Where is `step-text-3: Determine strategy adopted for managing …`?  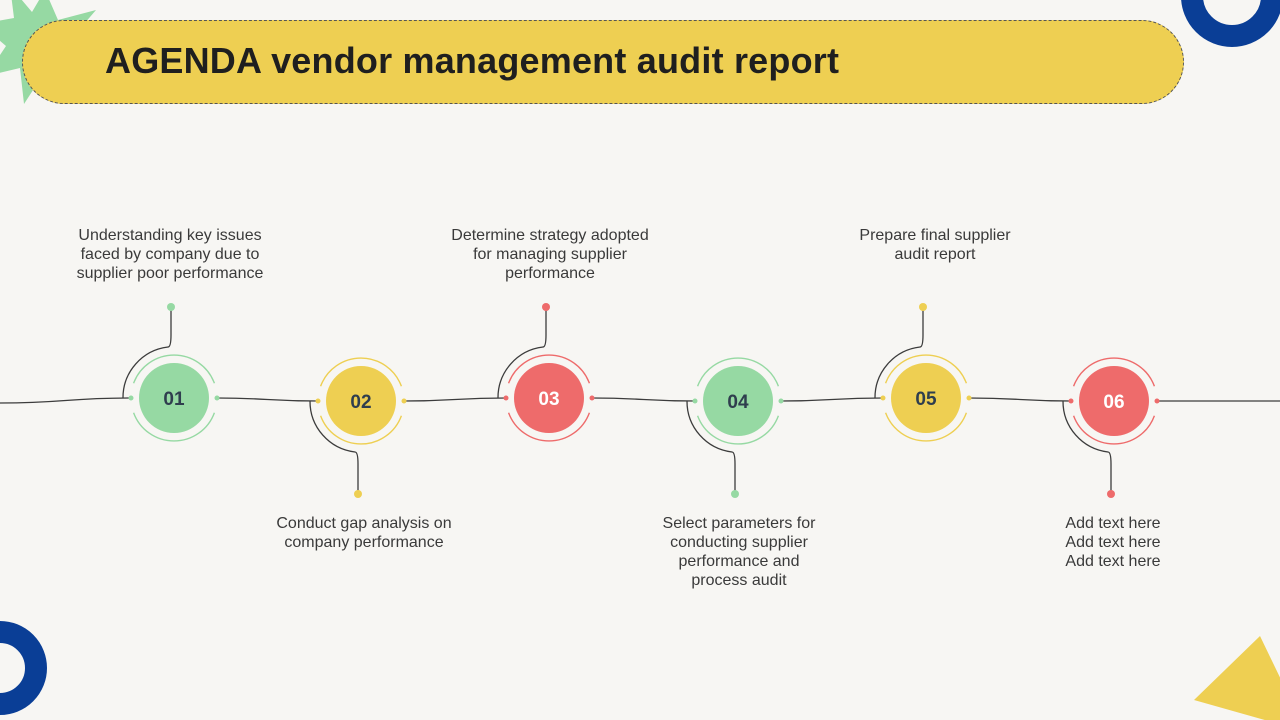 step-text-3: Determine strategy adopted for managing … is located at coordinates (550, 254).